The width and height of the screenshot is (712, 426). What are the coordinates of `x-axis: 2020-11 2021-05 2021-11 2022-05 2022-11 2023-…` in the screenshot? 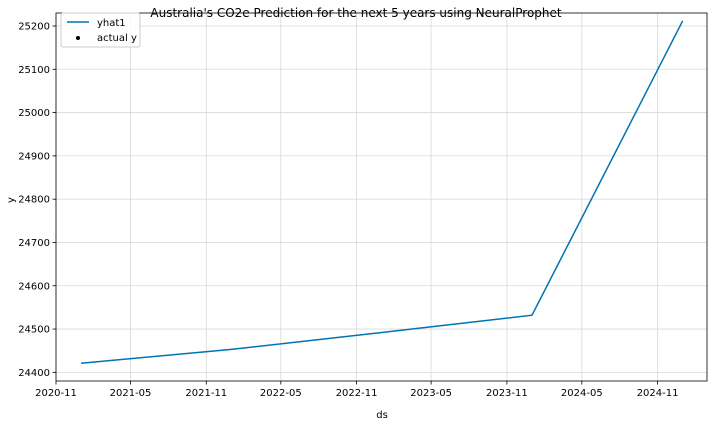 It's located at (356, 390).